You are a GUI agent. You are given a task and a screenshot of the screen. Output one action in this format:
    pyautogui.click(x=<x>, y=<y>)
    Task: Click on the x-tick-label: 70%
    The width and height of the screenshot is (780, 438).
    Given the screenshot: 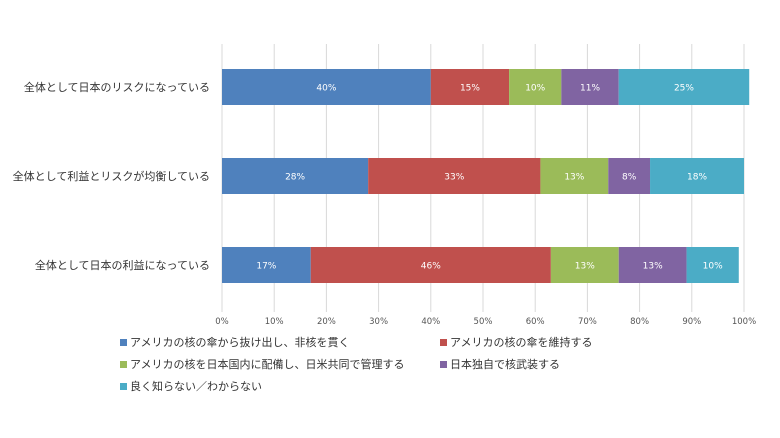 What is the action you would take?
    pyautogui.click(x=587, y=322)
    